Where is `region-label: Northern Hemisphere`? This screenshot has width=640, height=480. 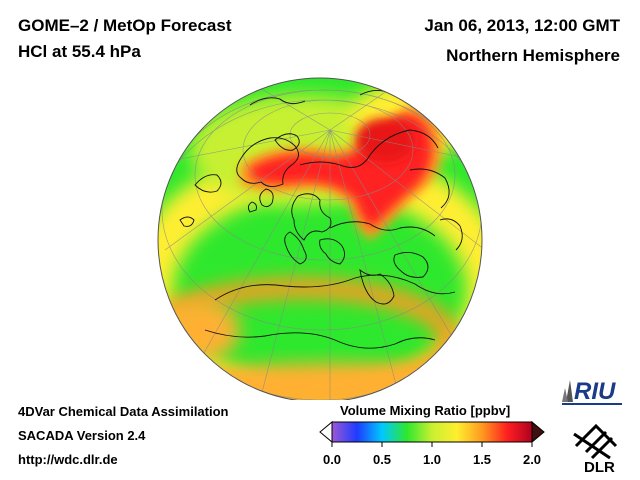
region-label: Northern Hemisphere is located at coordinates (533, 55).